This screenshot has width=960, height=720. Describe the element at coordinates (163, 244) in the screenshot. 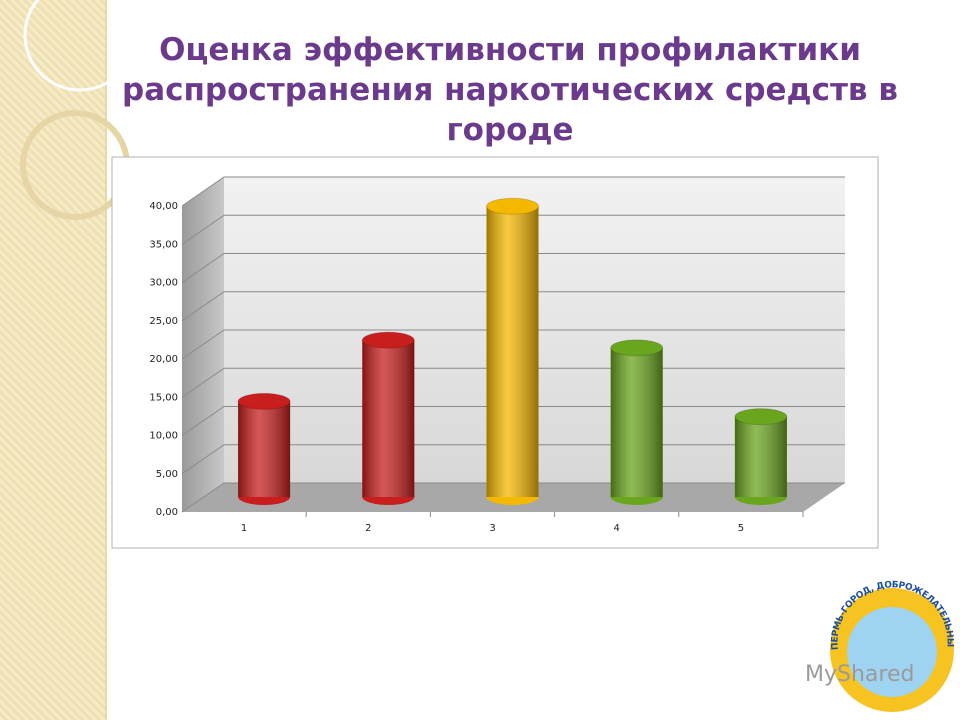

I see `y-tick-label: 35,00` at that location.